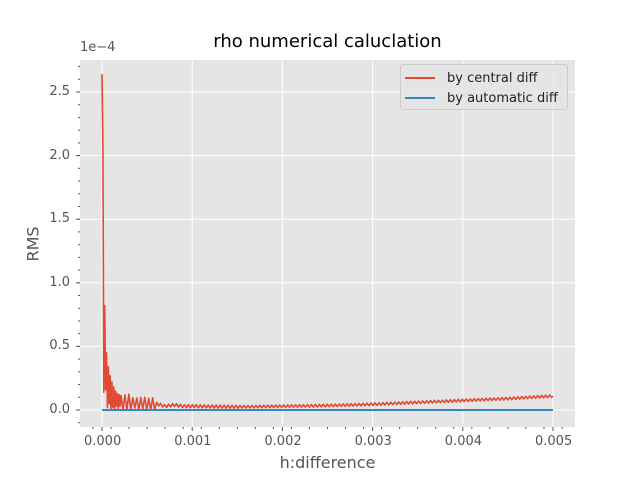 The image size is (640, 480). Describe the element at coordinates (502, 98) in the screenshot. I see `legend-label: by automatic diff` at that location.